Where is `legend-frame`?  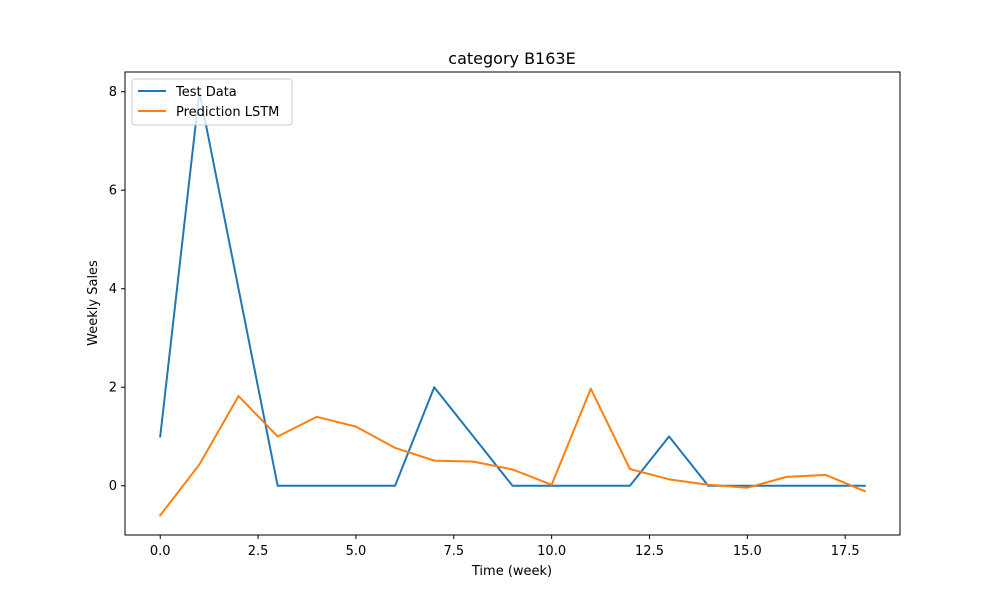
legend-frame is located at coordinates (212, 102).